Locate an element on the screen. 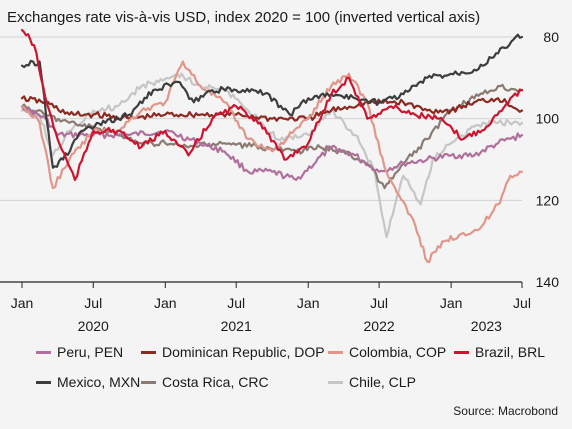  legend-label-mexico: Mexico, MXN is located at coordinates (99, 382).